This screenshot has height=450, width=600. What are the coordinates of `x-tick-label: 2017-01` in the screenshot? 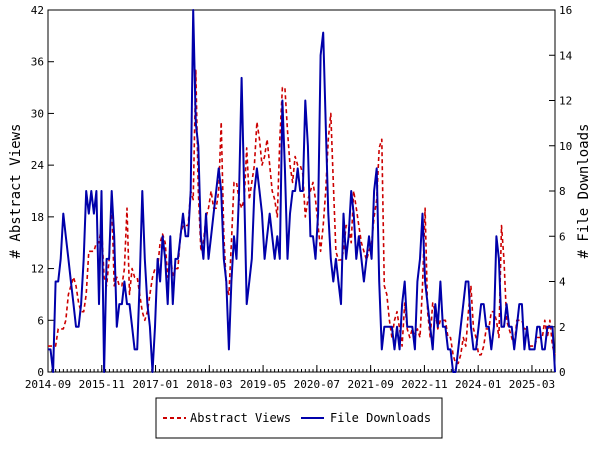 It's located at (155, 384).